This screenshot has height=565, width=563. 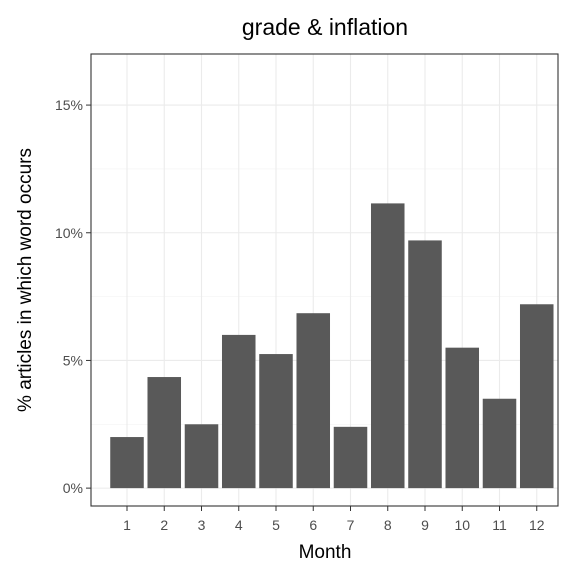 I want to click on x-tick-label: 2, so click(x=164, y=525).